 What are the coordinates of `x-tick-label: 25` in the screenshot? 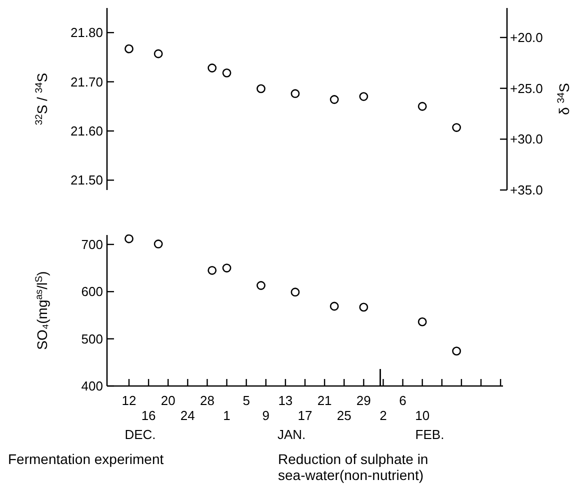 It's located at (344, 415).